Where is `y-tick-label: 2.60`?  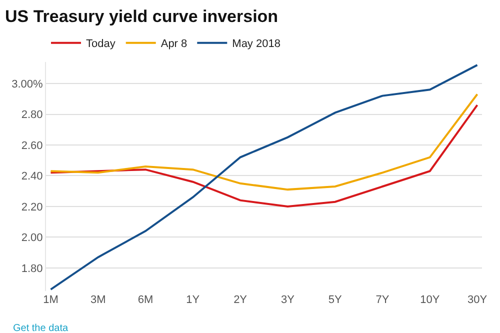 y-tick-label: 2.60 is located at coordinates (32, 146).